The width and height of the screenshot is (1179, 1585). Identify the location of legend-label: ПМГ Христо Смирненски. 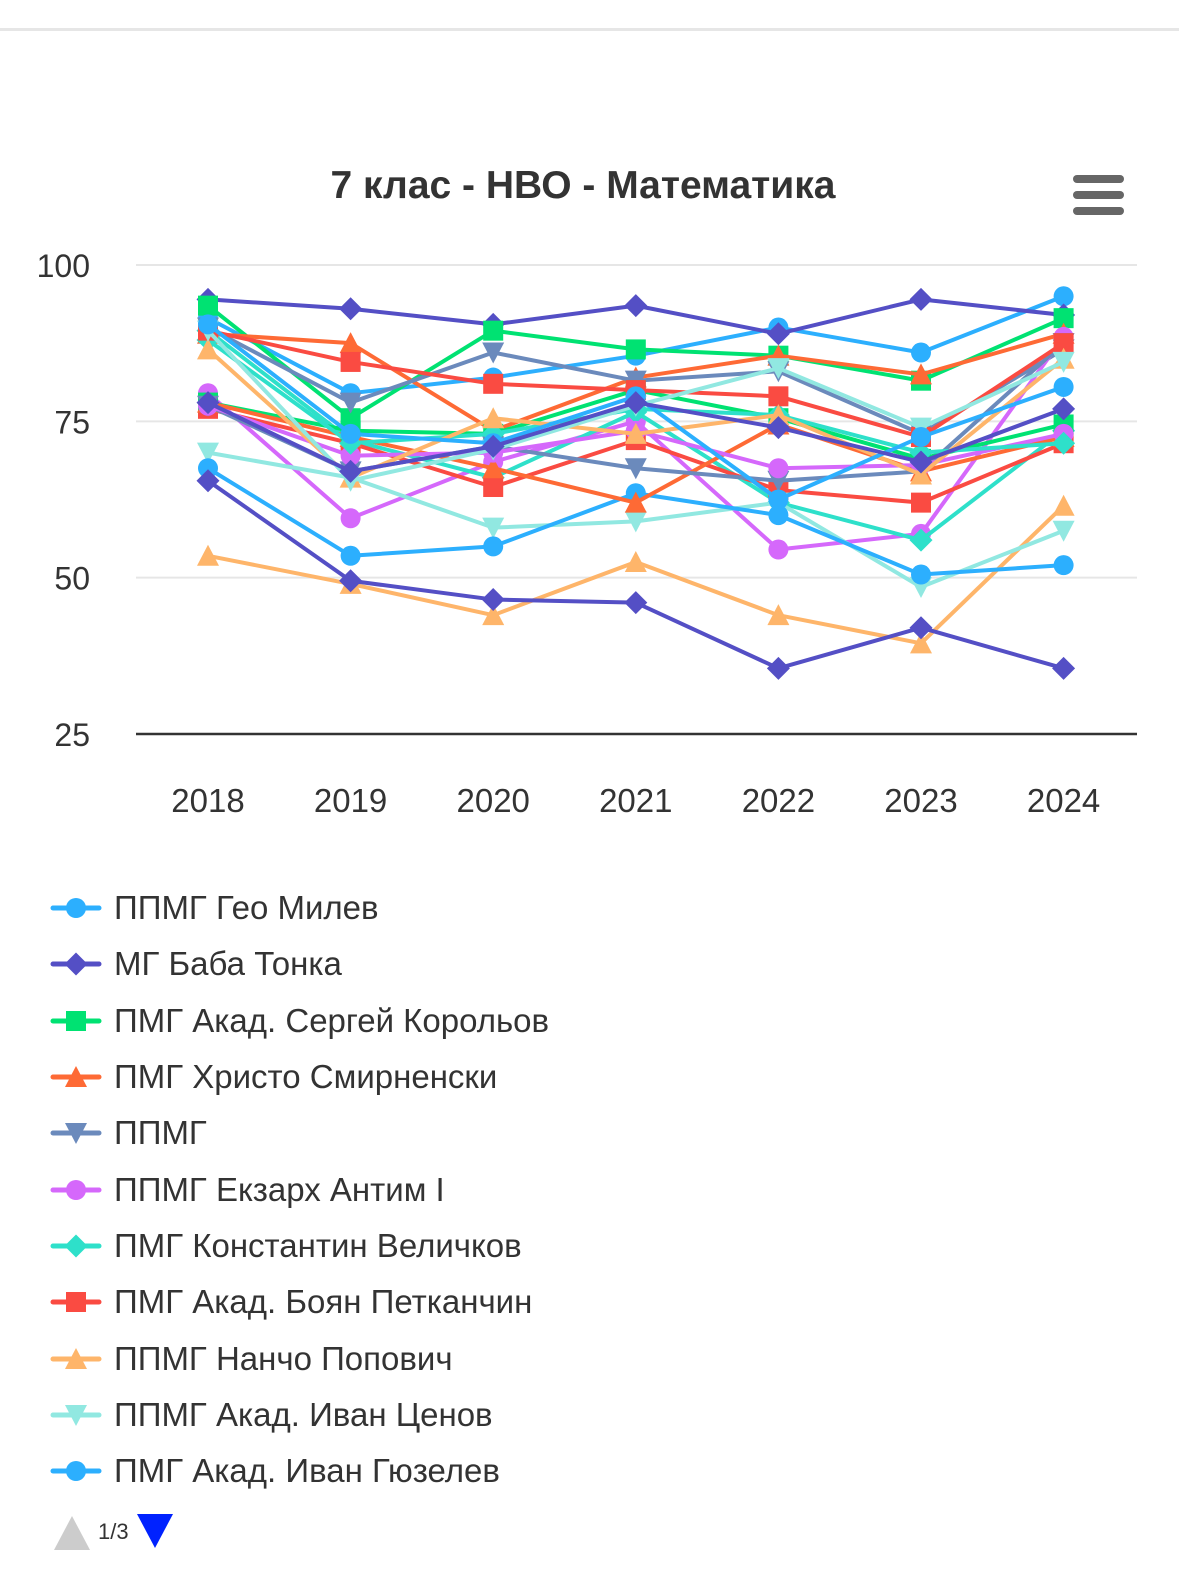
(306, 1077).